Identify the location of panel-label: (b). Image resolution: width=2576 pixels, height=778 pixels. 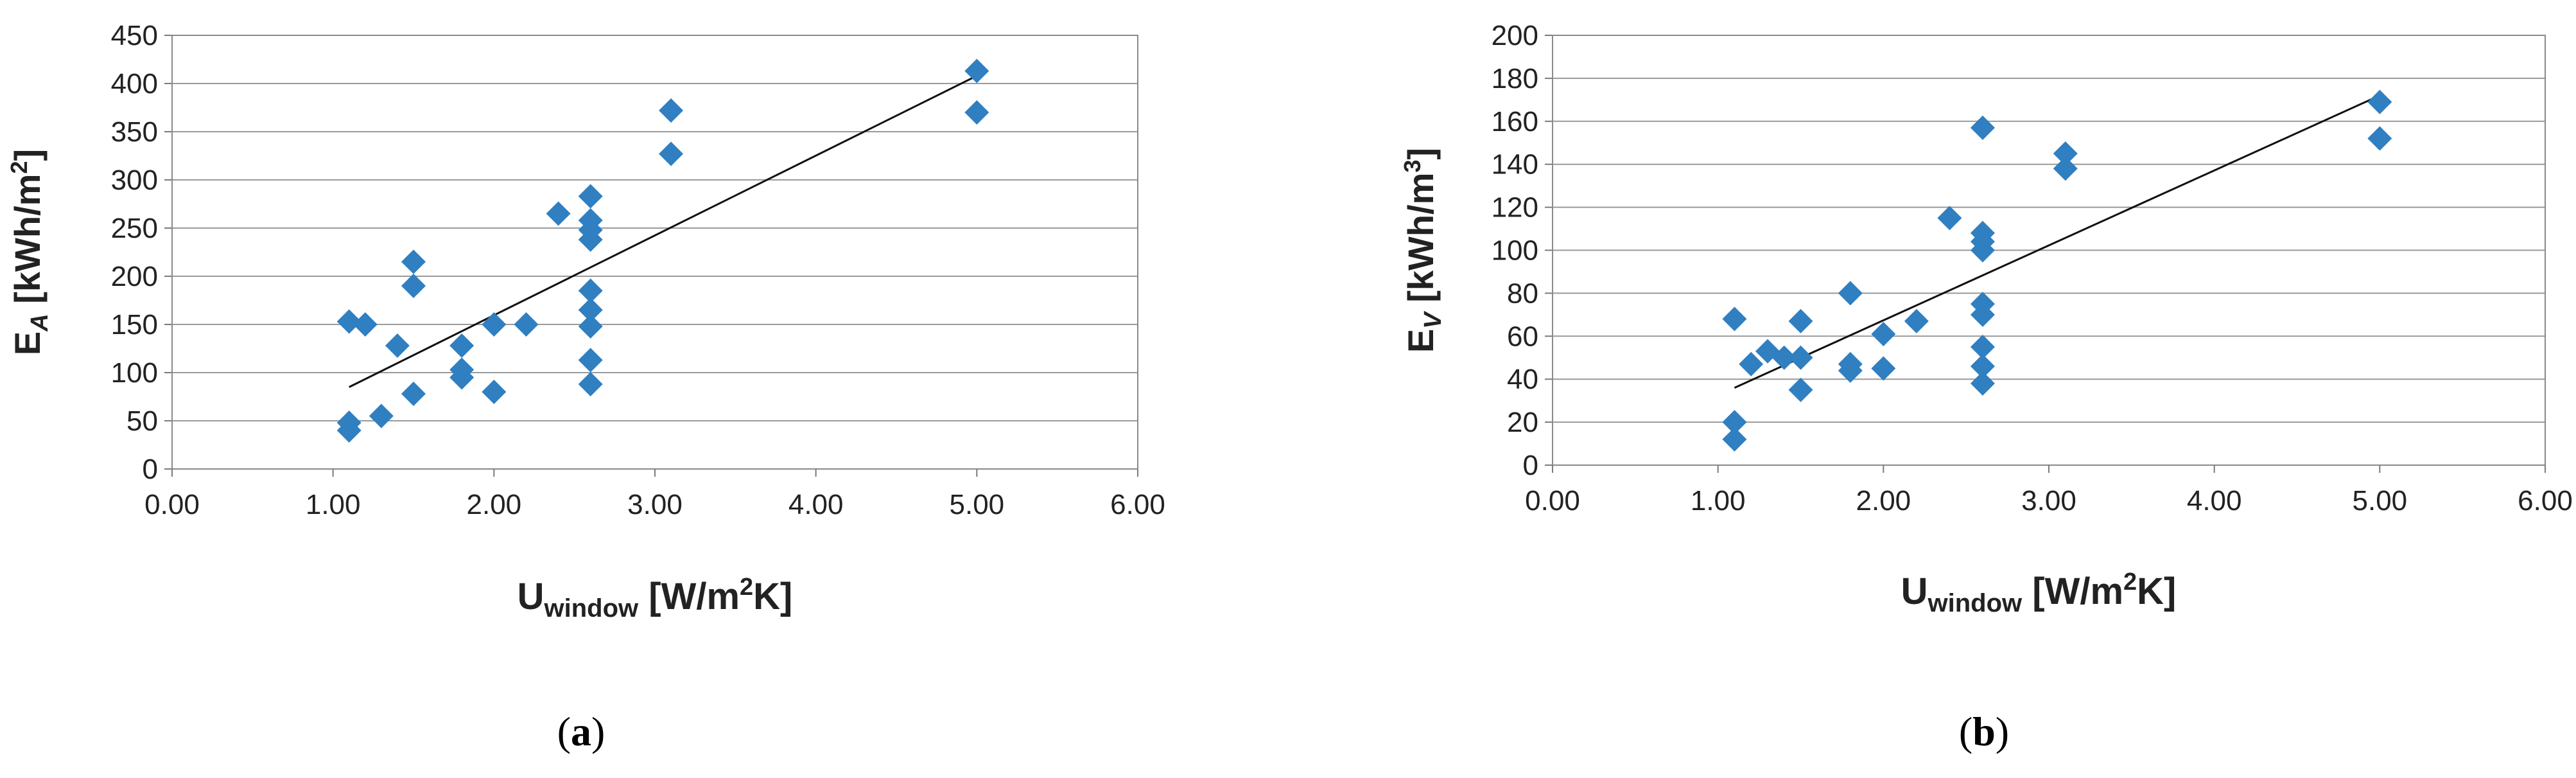
(1984, 731).